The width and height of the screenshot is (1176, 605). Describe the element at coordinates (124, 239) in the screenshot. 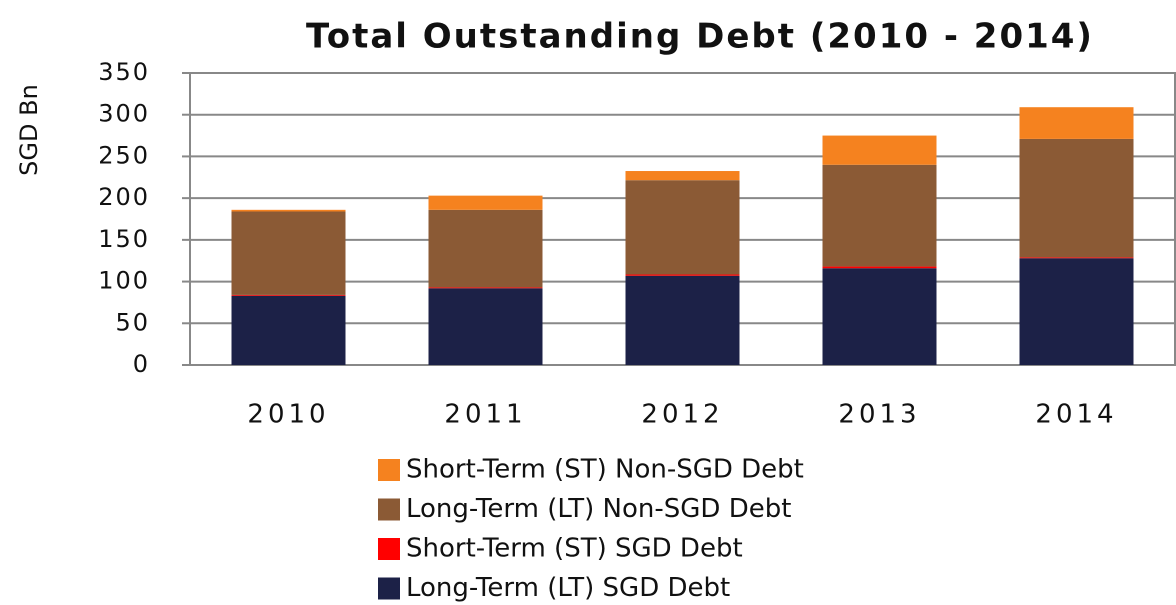

I see `y-tick-label: 150` at that location.